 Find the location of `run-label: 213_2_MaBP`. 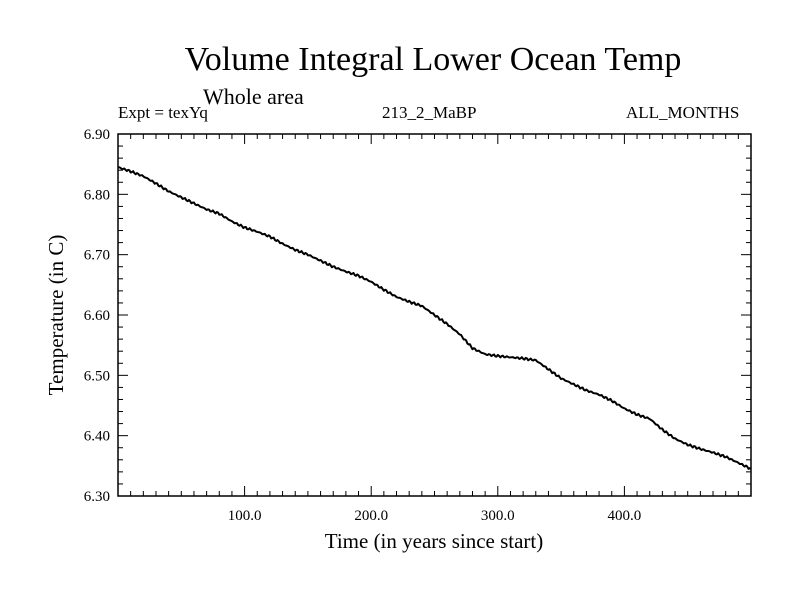

run-label: 213_2_MaBP is located at coordinates (429, 112).